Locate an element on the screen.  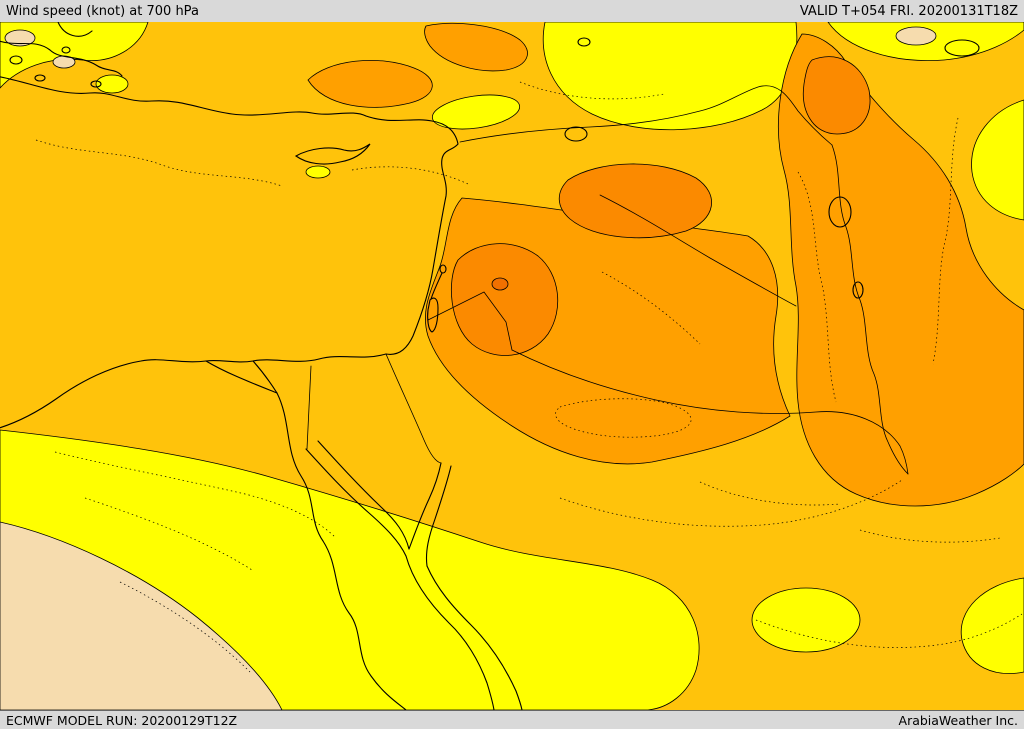
contour-pale-bottom-left-corner is located at coordinates (141, 615).